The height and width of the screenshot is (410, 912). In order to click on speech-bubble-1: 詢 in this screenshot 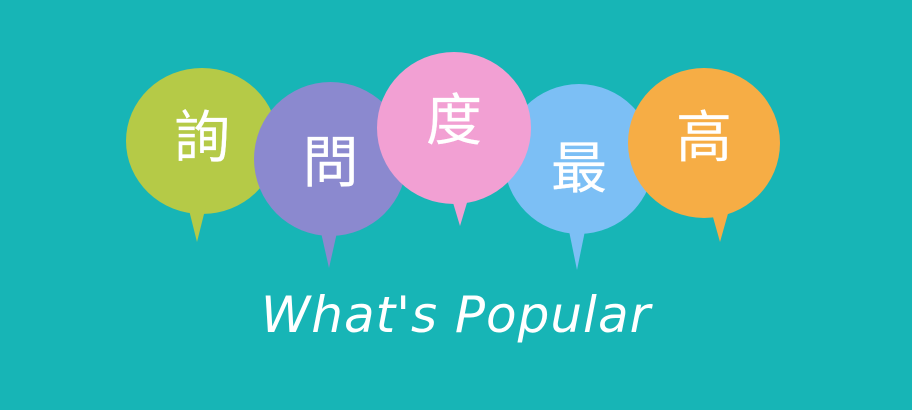, I will do `click(202, 155)`.